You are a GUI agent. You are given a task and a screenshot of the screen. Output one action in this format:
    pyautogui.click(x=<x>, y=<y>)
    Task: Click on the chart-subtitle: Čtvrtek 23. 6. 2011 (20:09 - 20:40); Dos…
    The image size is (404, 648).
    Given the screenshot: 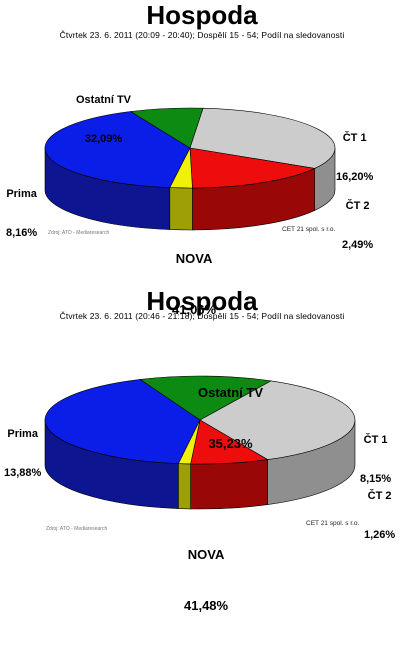 What is the action you would take?
    pyautogui.click(x=202, y=35)
    